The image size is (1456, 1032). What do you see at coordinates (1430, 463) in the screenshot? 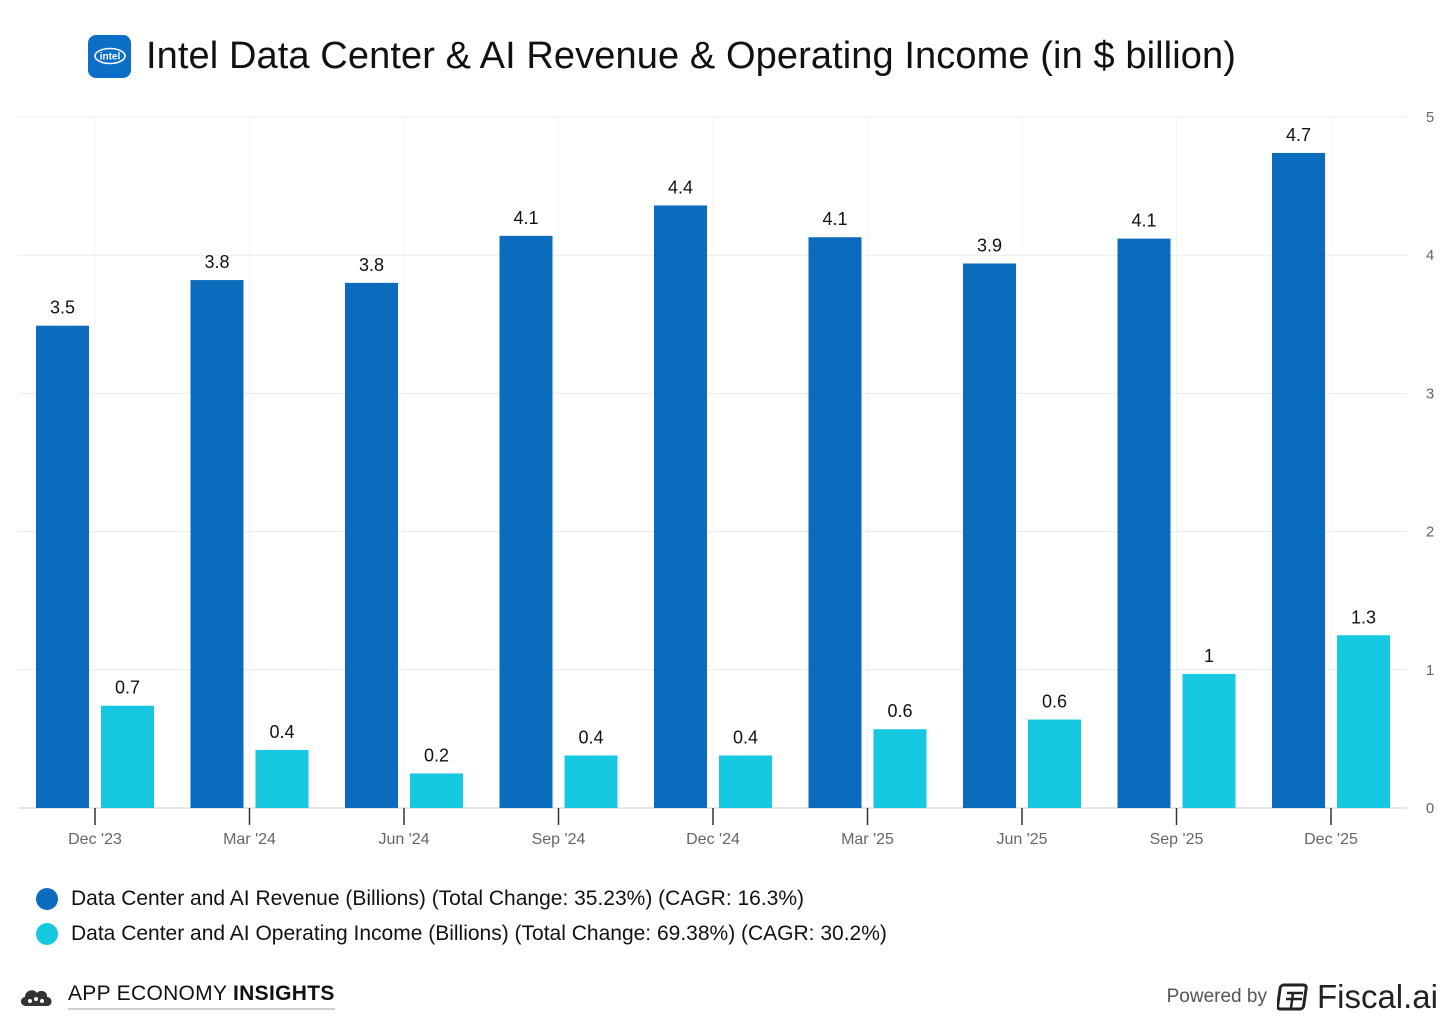
I see `y-axis: 0 1 2 3 4 5` at bounding box center [1430, 463].